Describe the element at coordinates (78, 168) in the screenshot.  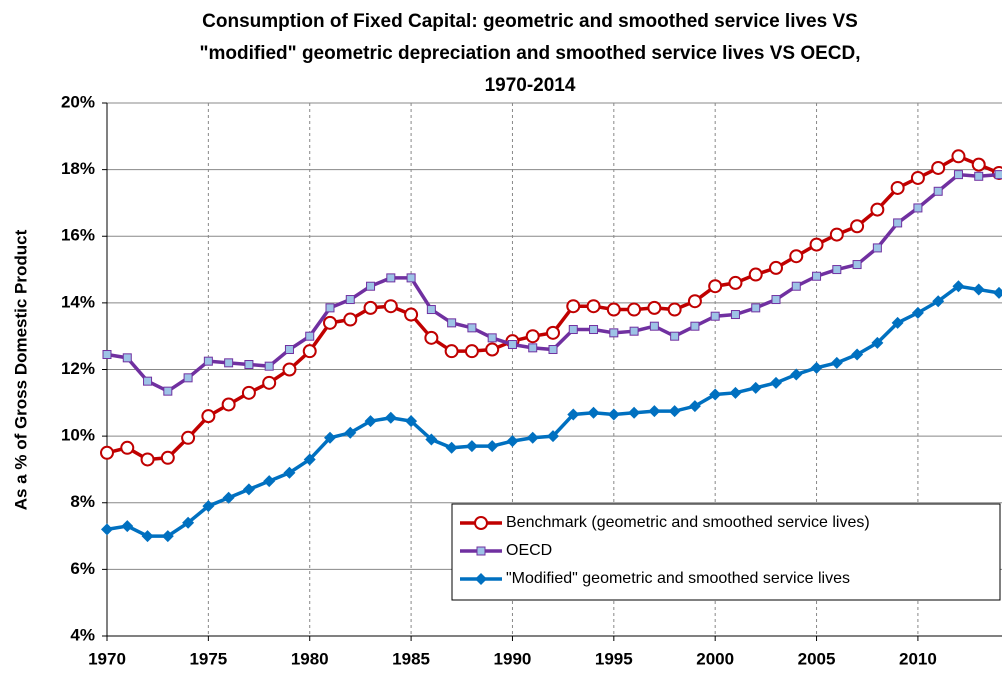
I see `y-tick-label: 18%` at that location.